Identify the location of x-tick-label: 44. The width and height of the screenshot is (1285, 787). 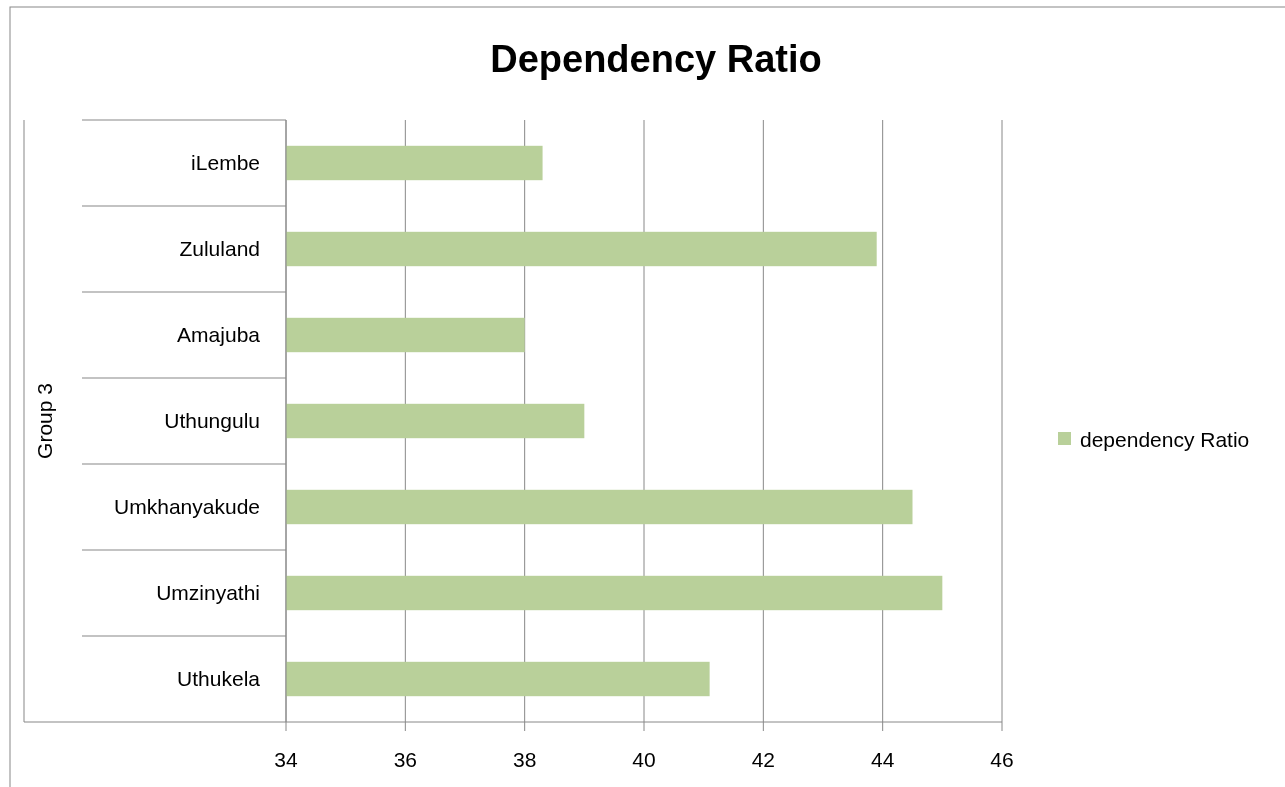
(882, 759).